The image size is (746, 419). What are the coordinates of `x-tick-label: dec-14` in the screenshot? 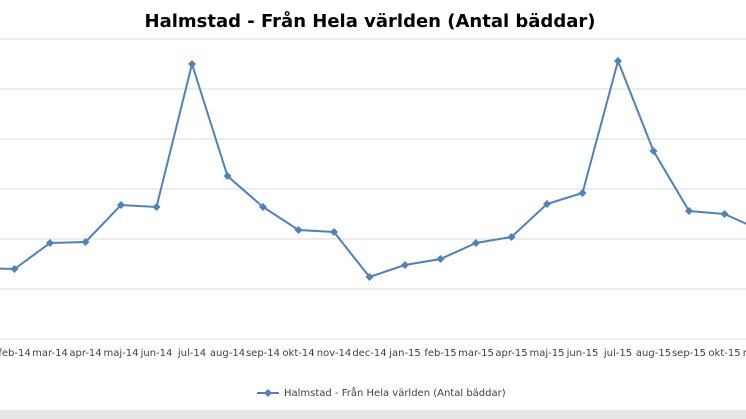 It's located at (369, 353).